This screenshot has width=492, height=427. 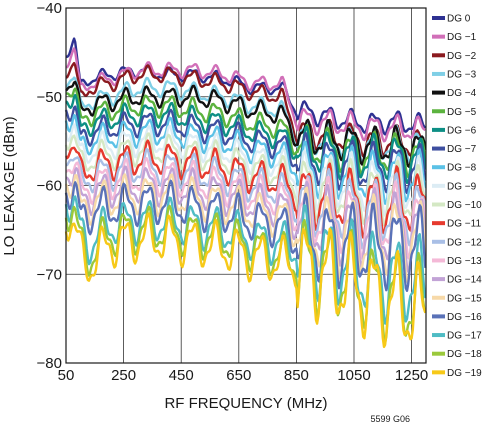 What do you see at coordinates (464, 280) in the screenshot?
I see `legend-label: DG −14` at bounding box center [464, 280].